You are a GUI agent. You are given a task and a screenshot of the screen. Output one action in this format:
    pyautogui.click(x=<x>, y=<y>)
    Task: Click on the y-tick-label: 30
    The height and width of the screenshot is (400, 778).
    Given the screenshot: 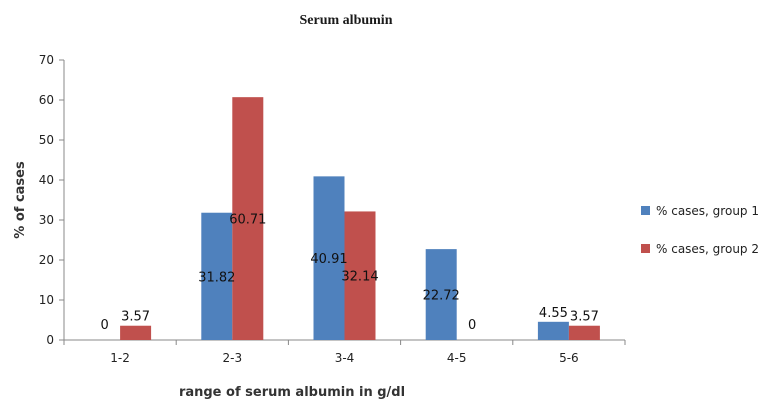 What is the action you would take?
    pyautogui.click(x=46, y=220)
    